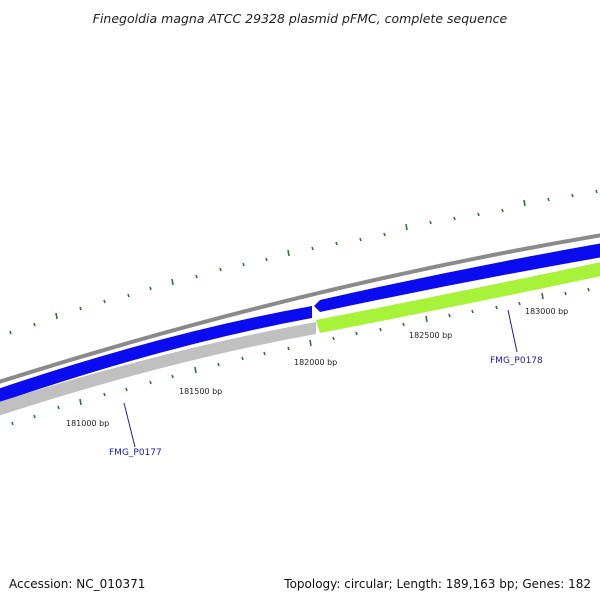  I want to click on position-label: 183000 bp, so click(546, 311).